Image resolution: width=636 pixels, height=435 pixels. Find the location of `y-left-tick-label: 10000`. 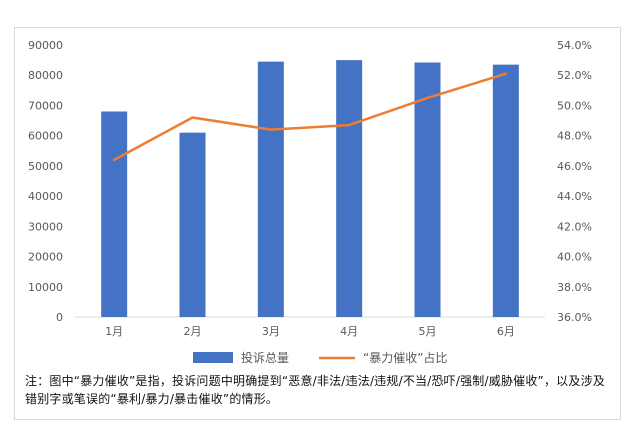

y-left-tick-label: 10000 is located at coordinates (45, 287).